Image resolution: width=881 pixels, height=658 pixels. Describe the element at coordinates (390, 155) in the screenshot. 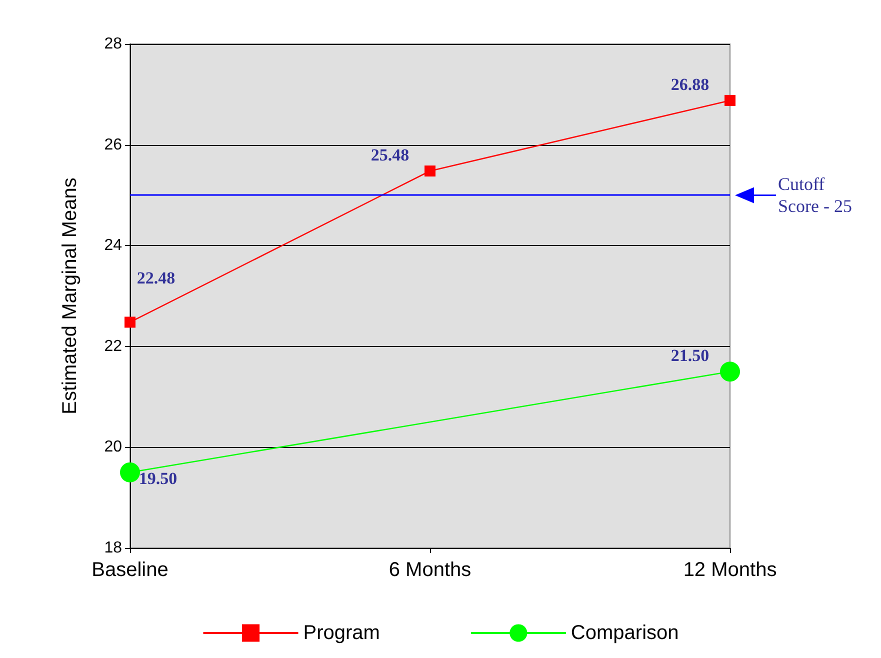

I see `data-label: 25.48` at that location.